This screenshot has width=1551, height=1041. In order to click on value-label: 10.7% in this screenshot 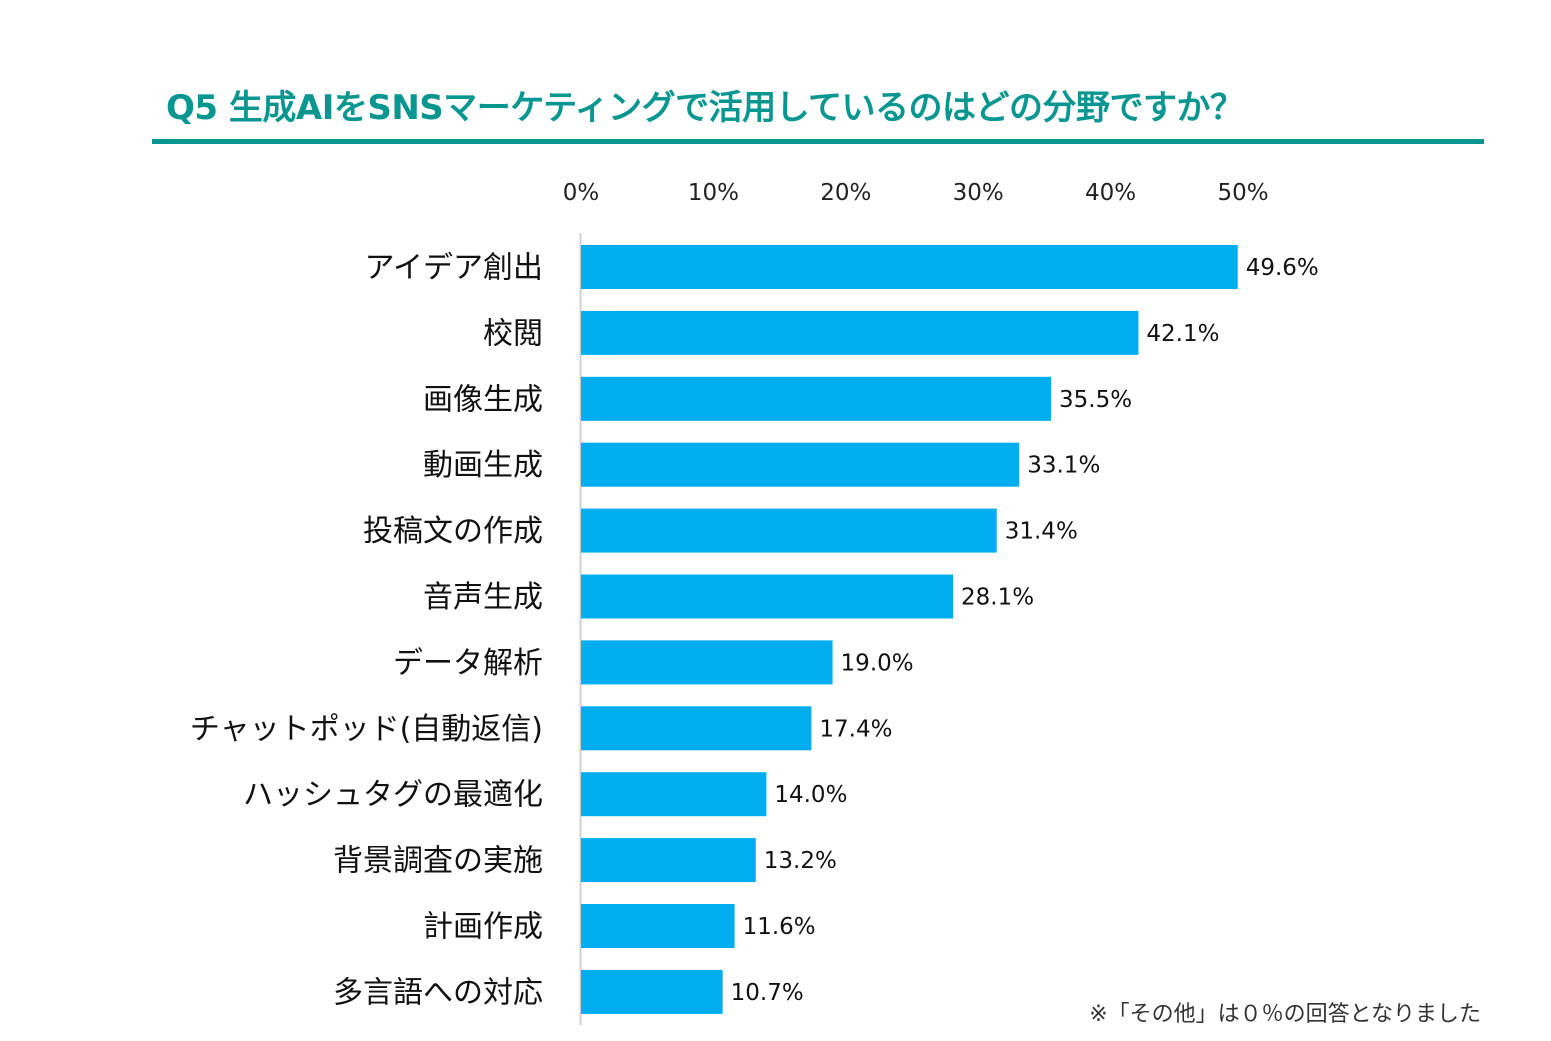, I will do `click(767, 993)`.